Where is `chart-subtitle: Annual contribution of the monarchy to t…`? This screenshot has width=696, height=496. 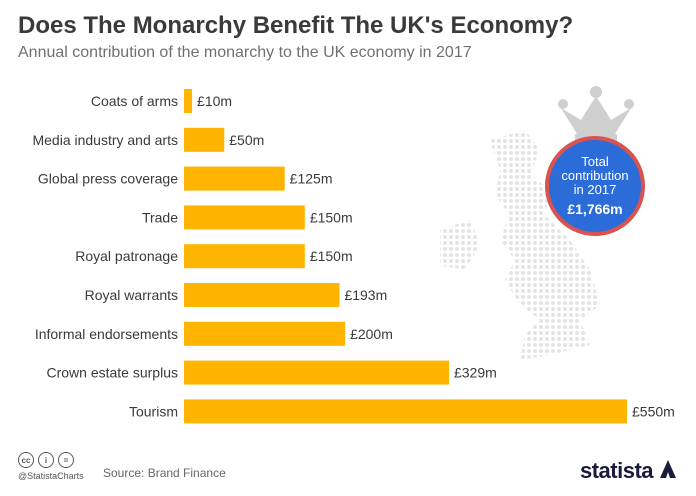 chart-subtitle: Annual contribution of the monarchy to t… is located at coordinates (245, 52).